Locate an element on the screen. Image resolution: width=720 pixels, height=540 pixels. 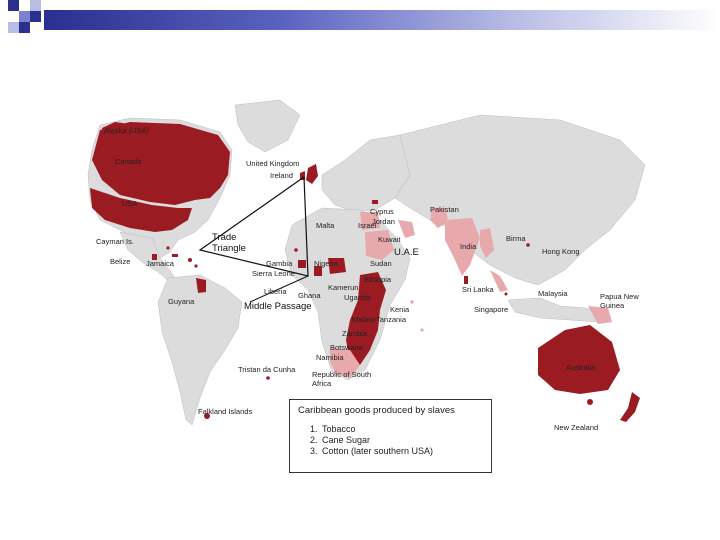
india-territory is located at coordinates (462, 247).